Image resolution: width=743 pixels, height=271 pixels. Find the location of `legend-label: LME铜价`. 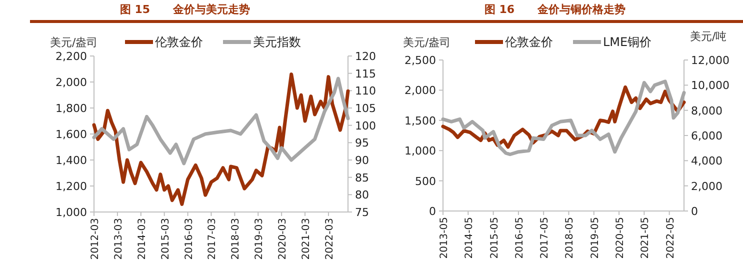

legend-label: LME铜价 is located at coordinates (627, 42).